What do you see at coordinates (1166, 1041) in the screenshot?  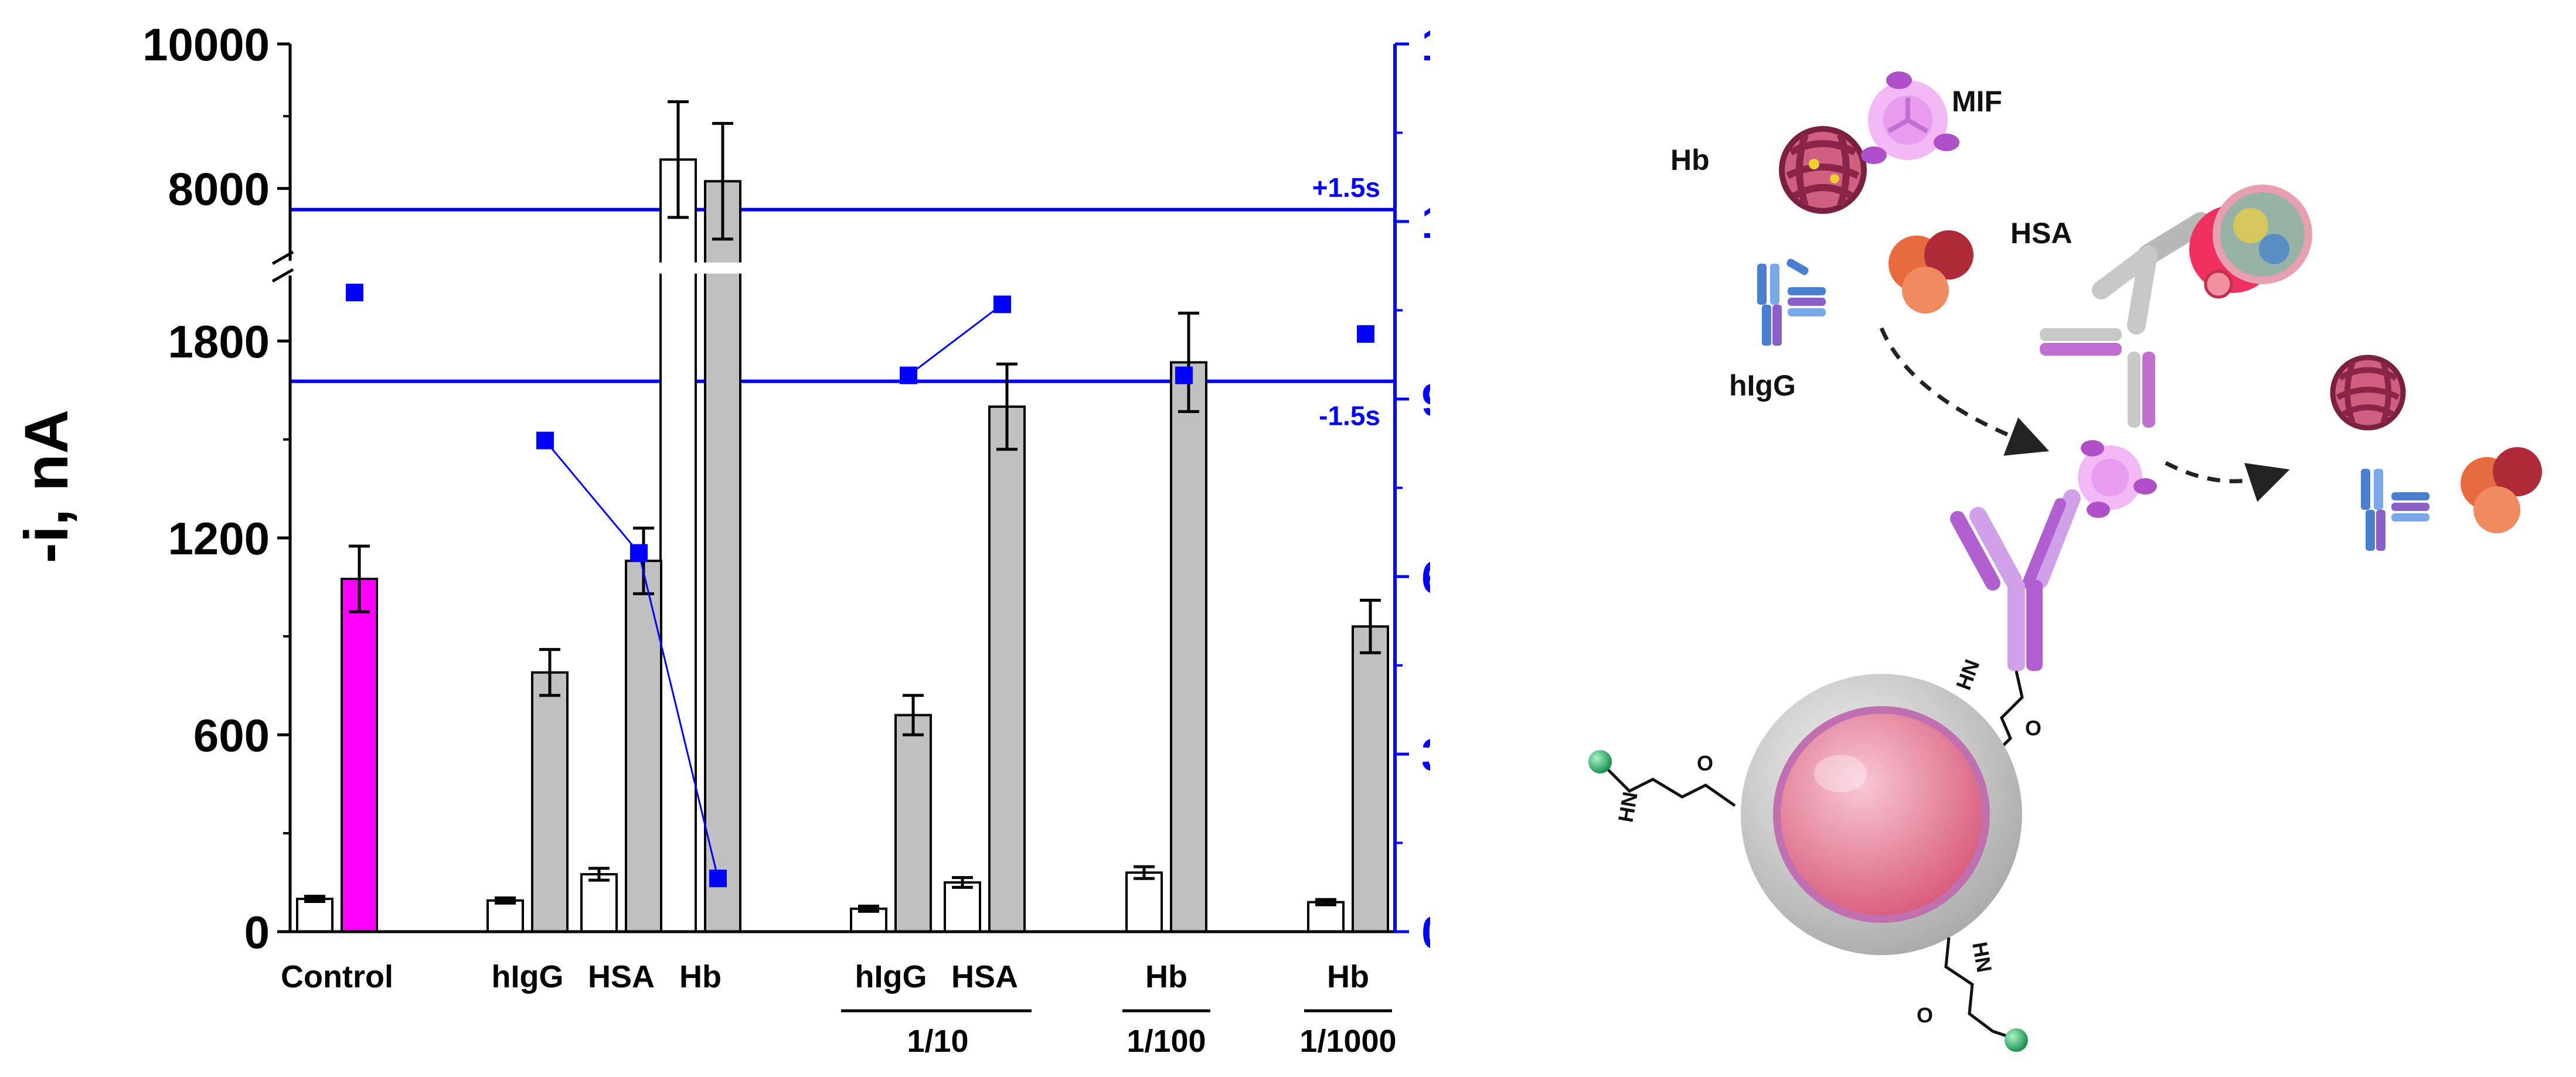 I see `dilution-label: 1/100` at bounding box center [1166, 1041].